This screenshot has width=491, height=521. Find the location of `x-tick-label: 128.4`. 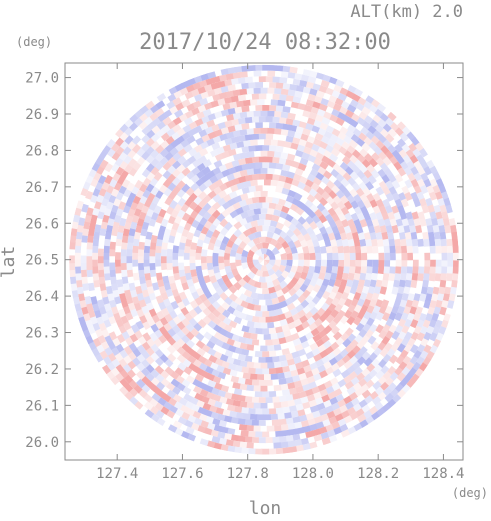

x-tick-label: 128.4 is located at coordinates (443, 474).